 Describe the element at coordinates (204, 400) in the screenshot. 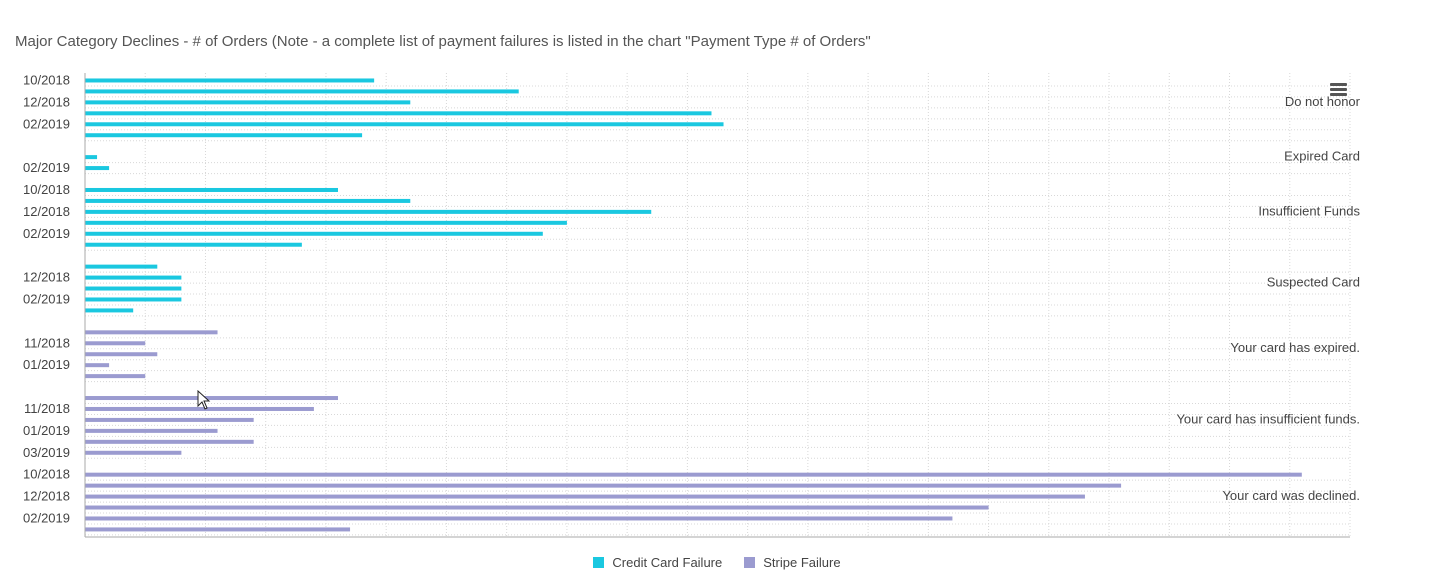

I see `mouse-cursor-icon` at that location.